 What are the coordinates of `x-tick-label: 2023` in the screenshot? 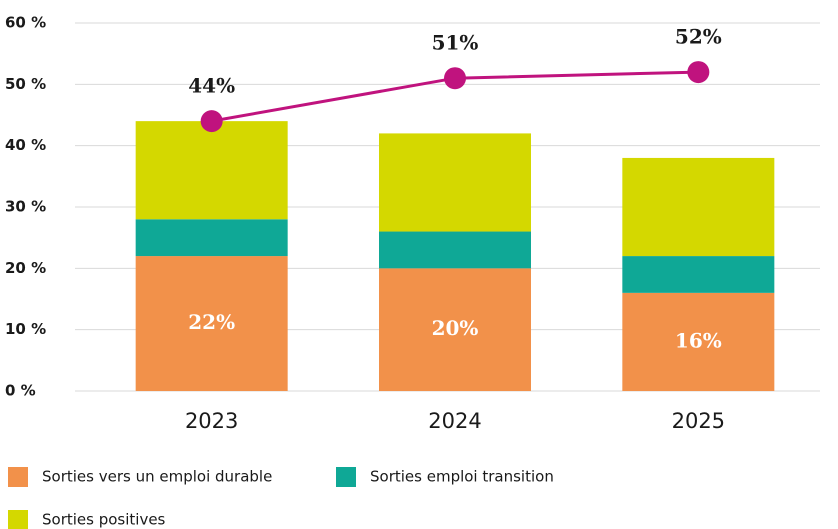 It's located at (211, 421).